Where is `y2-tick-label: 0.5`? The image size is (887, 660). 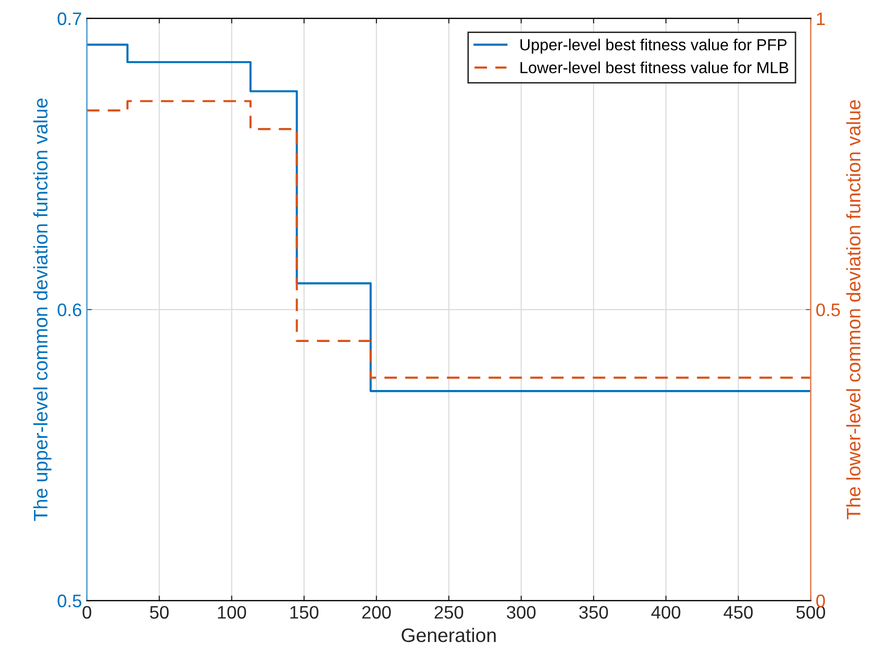 y2-tick-label: 0.5 is located at coordinates (828, 309).